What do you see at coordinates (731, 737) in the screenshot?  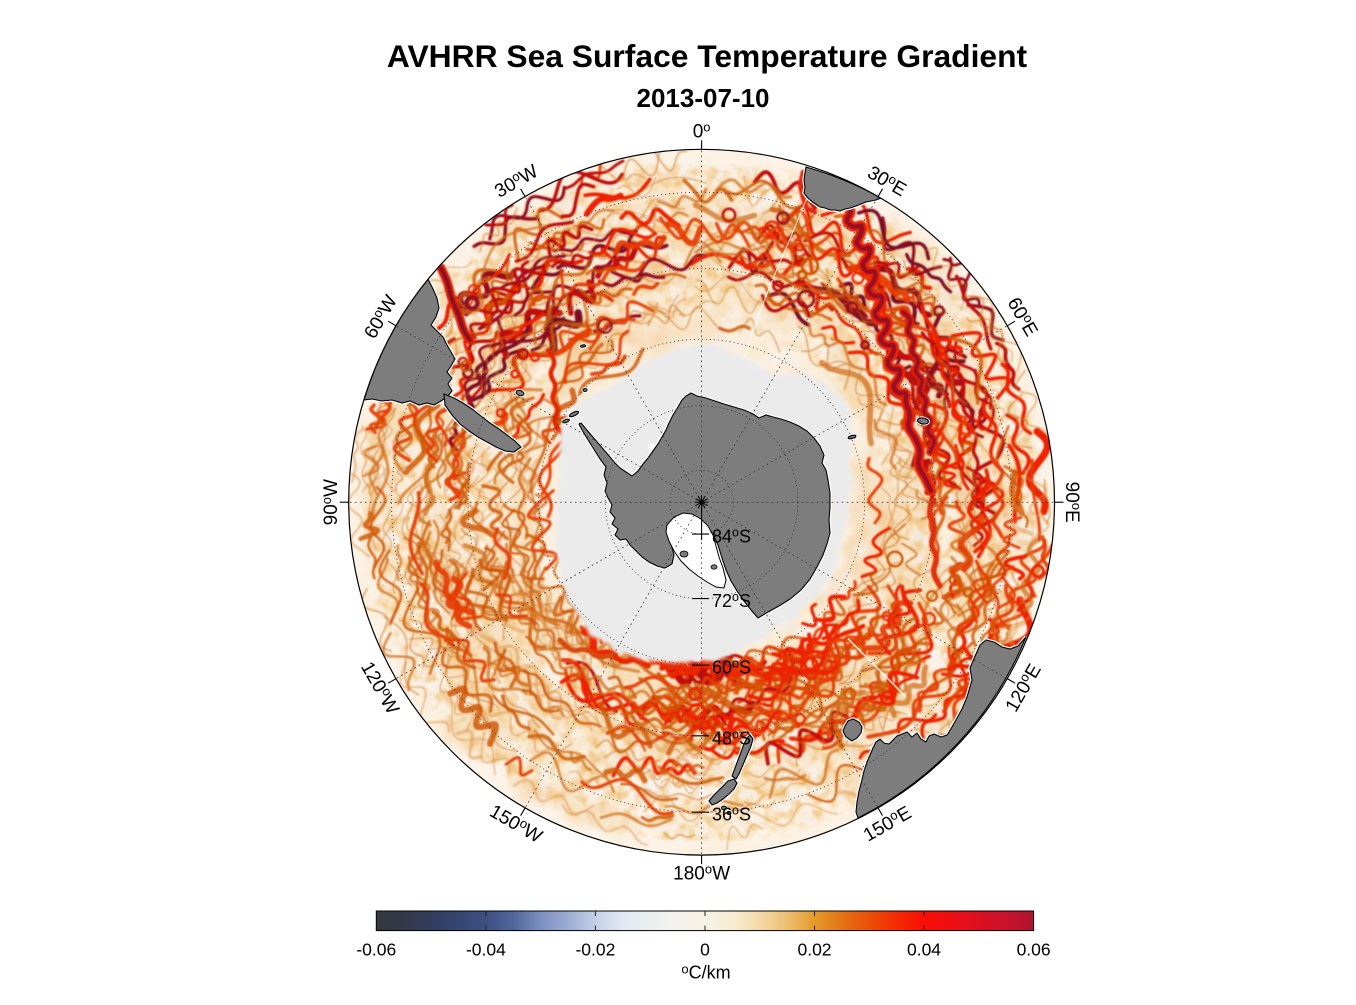 I see `svg-text: 48oS` at bounding box center [731, 737].